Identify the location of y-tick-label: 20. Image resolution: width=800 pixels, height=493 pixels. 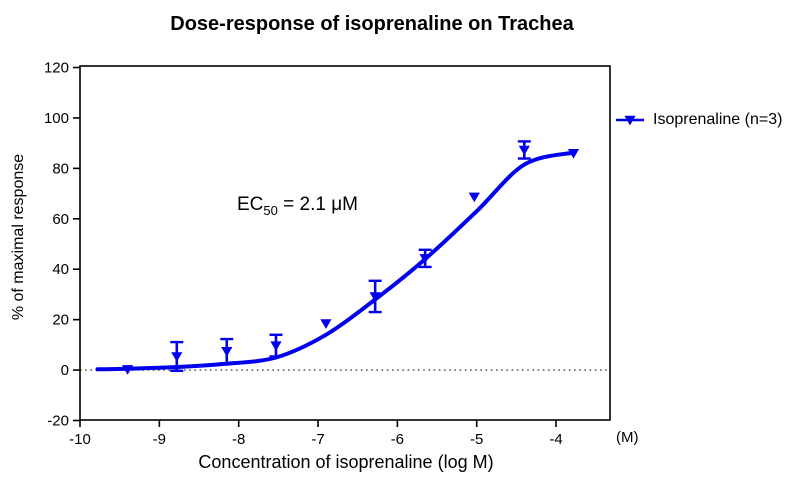
(60, 320).